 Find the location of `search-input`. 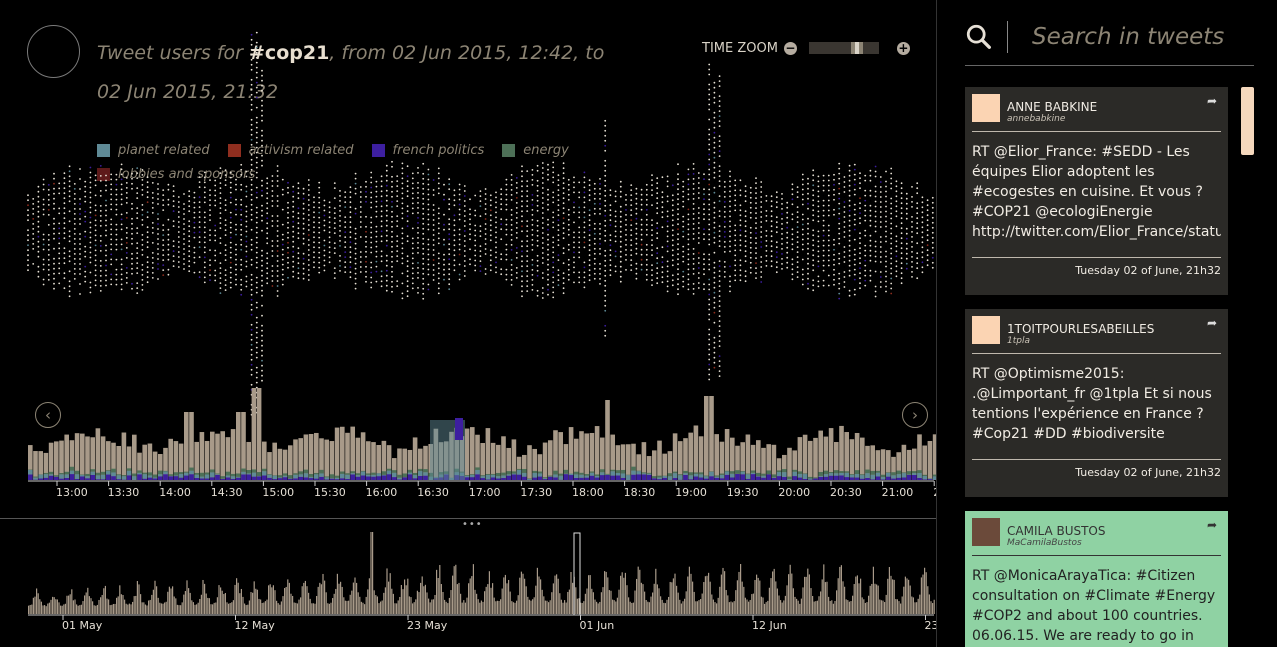

search-input is located at coordinates (1142, 36).